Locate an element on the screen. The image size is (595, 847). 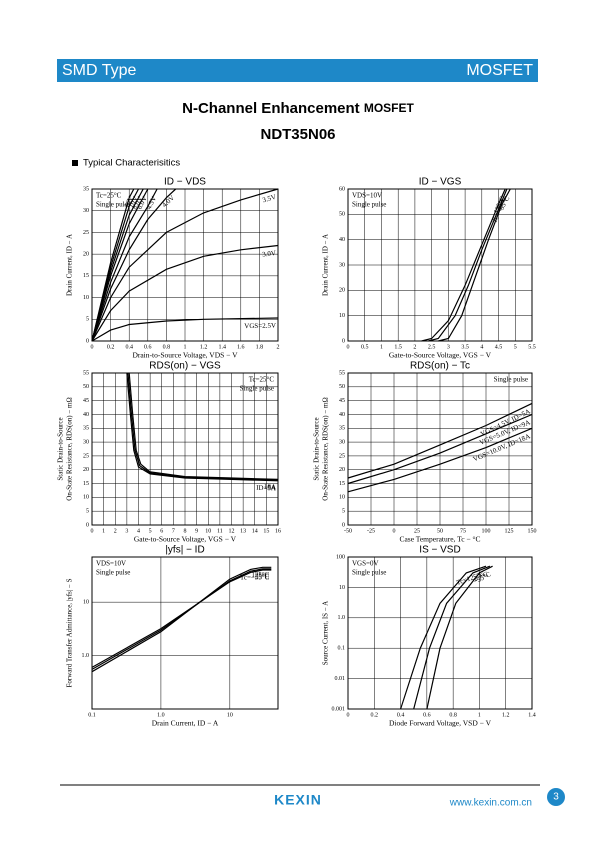
x-axis-label: Drain-to-Source Voltage, VDS − V is located at coordinates (185, 355).